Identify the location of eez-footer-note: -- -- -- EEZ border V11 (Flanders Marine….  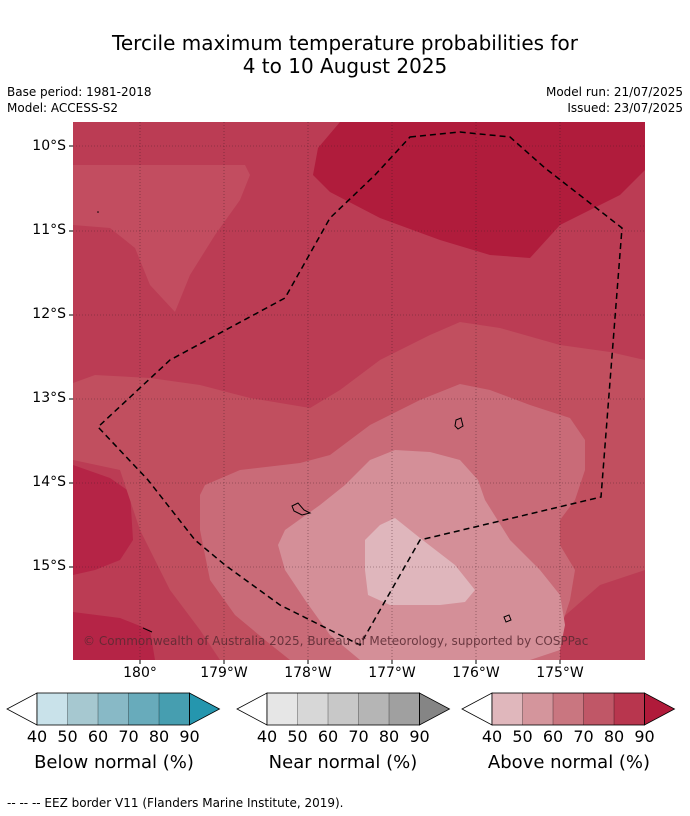
(175, 803).